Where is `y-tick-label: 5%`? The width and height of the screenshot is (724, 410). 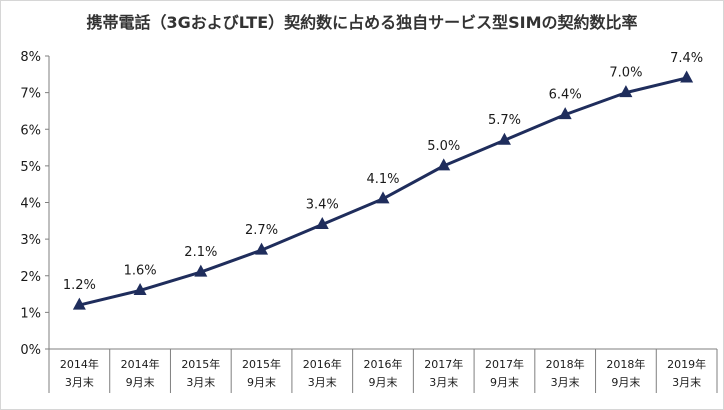
y-tick-label: 5% is located at coordinates (30, 167).